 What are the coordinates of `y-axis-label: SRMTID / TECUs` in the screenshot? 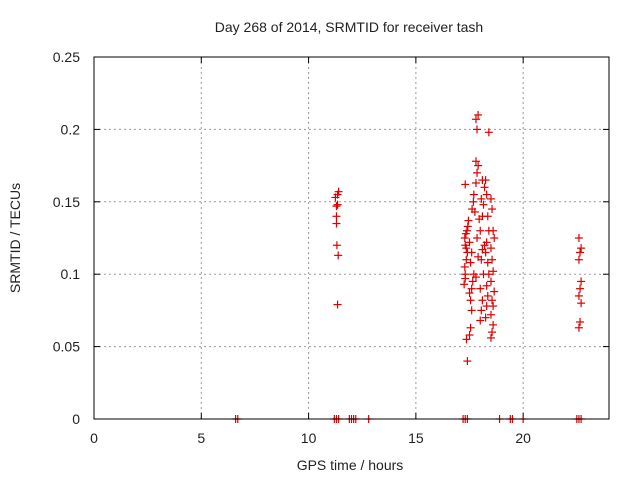 It's located at (15, 238).